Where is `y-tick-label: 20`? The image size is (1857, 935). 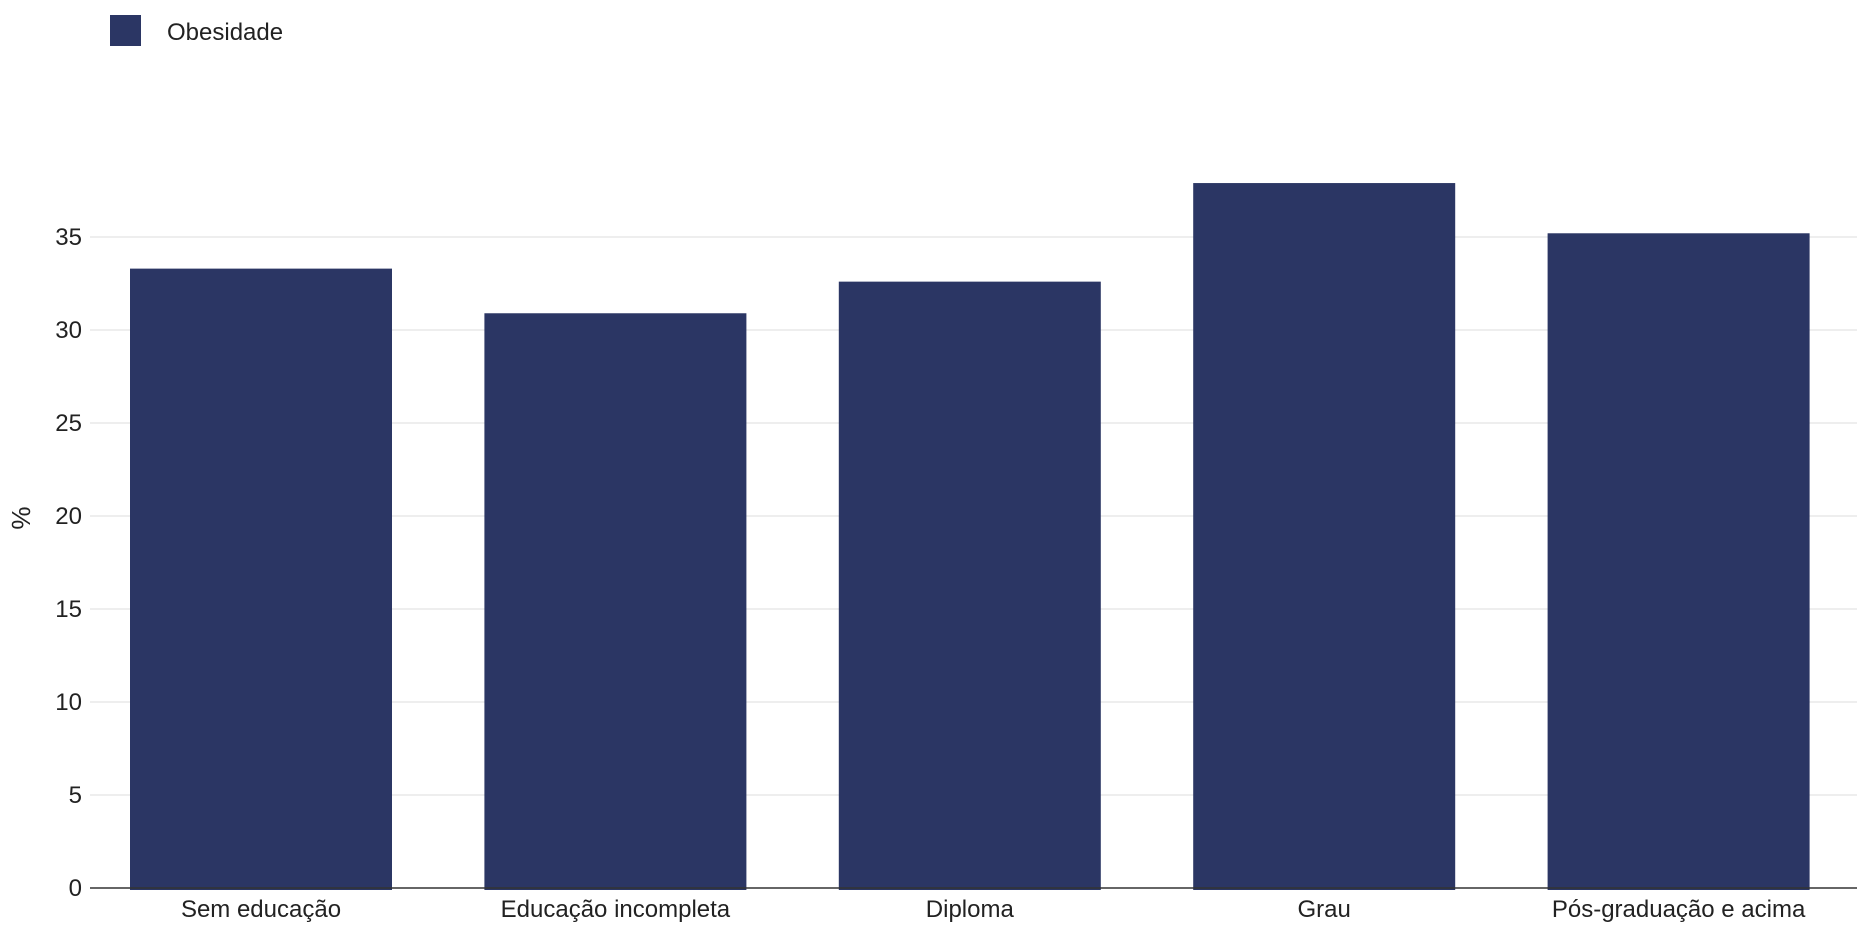
y-tick-label: 20 is located at coordinates (68, 516).